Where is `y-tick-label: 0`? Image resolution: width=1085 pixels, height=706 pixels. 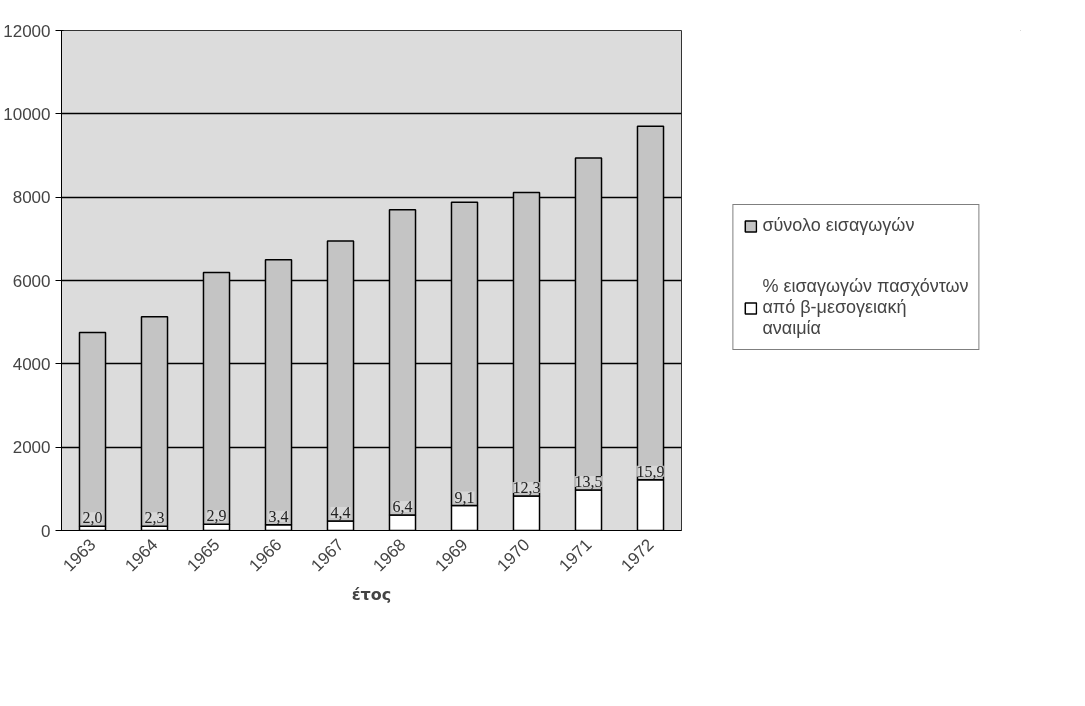
y-tick-label: 0 is located at coordinates (46, 531).